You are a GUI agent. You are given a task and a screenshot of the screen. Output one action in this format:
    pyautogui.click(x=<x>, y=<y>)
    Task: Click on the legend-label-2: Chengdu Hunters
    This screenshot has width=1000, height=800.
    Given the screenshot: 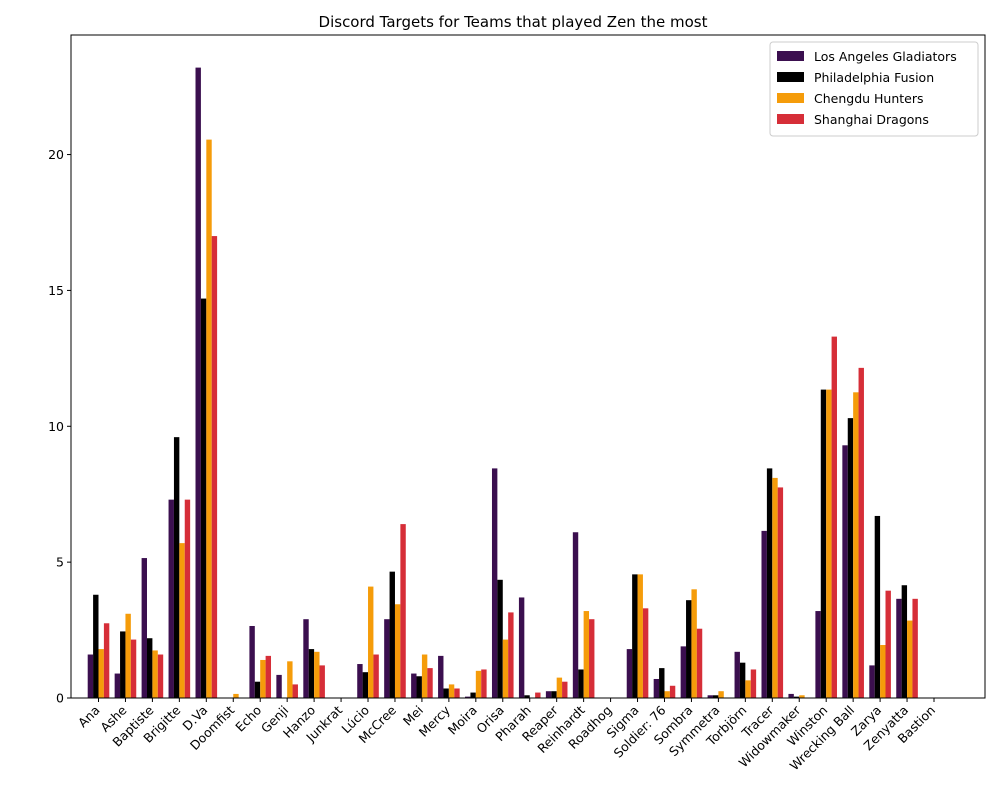 What is the action you would take?
    pyautogui.click(x=869, y=98)
    